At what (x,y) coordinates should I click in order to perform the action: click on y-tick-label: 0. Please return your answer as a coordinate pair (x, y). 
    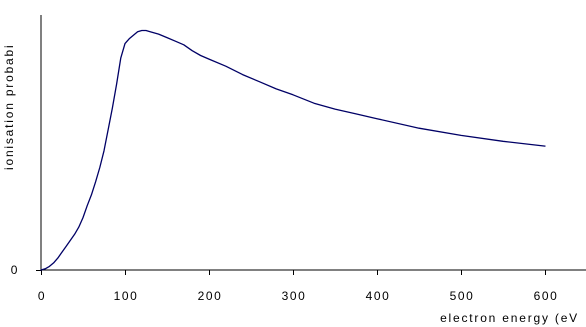
    Looking at the image, I should click on (15, 270).